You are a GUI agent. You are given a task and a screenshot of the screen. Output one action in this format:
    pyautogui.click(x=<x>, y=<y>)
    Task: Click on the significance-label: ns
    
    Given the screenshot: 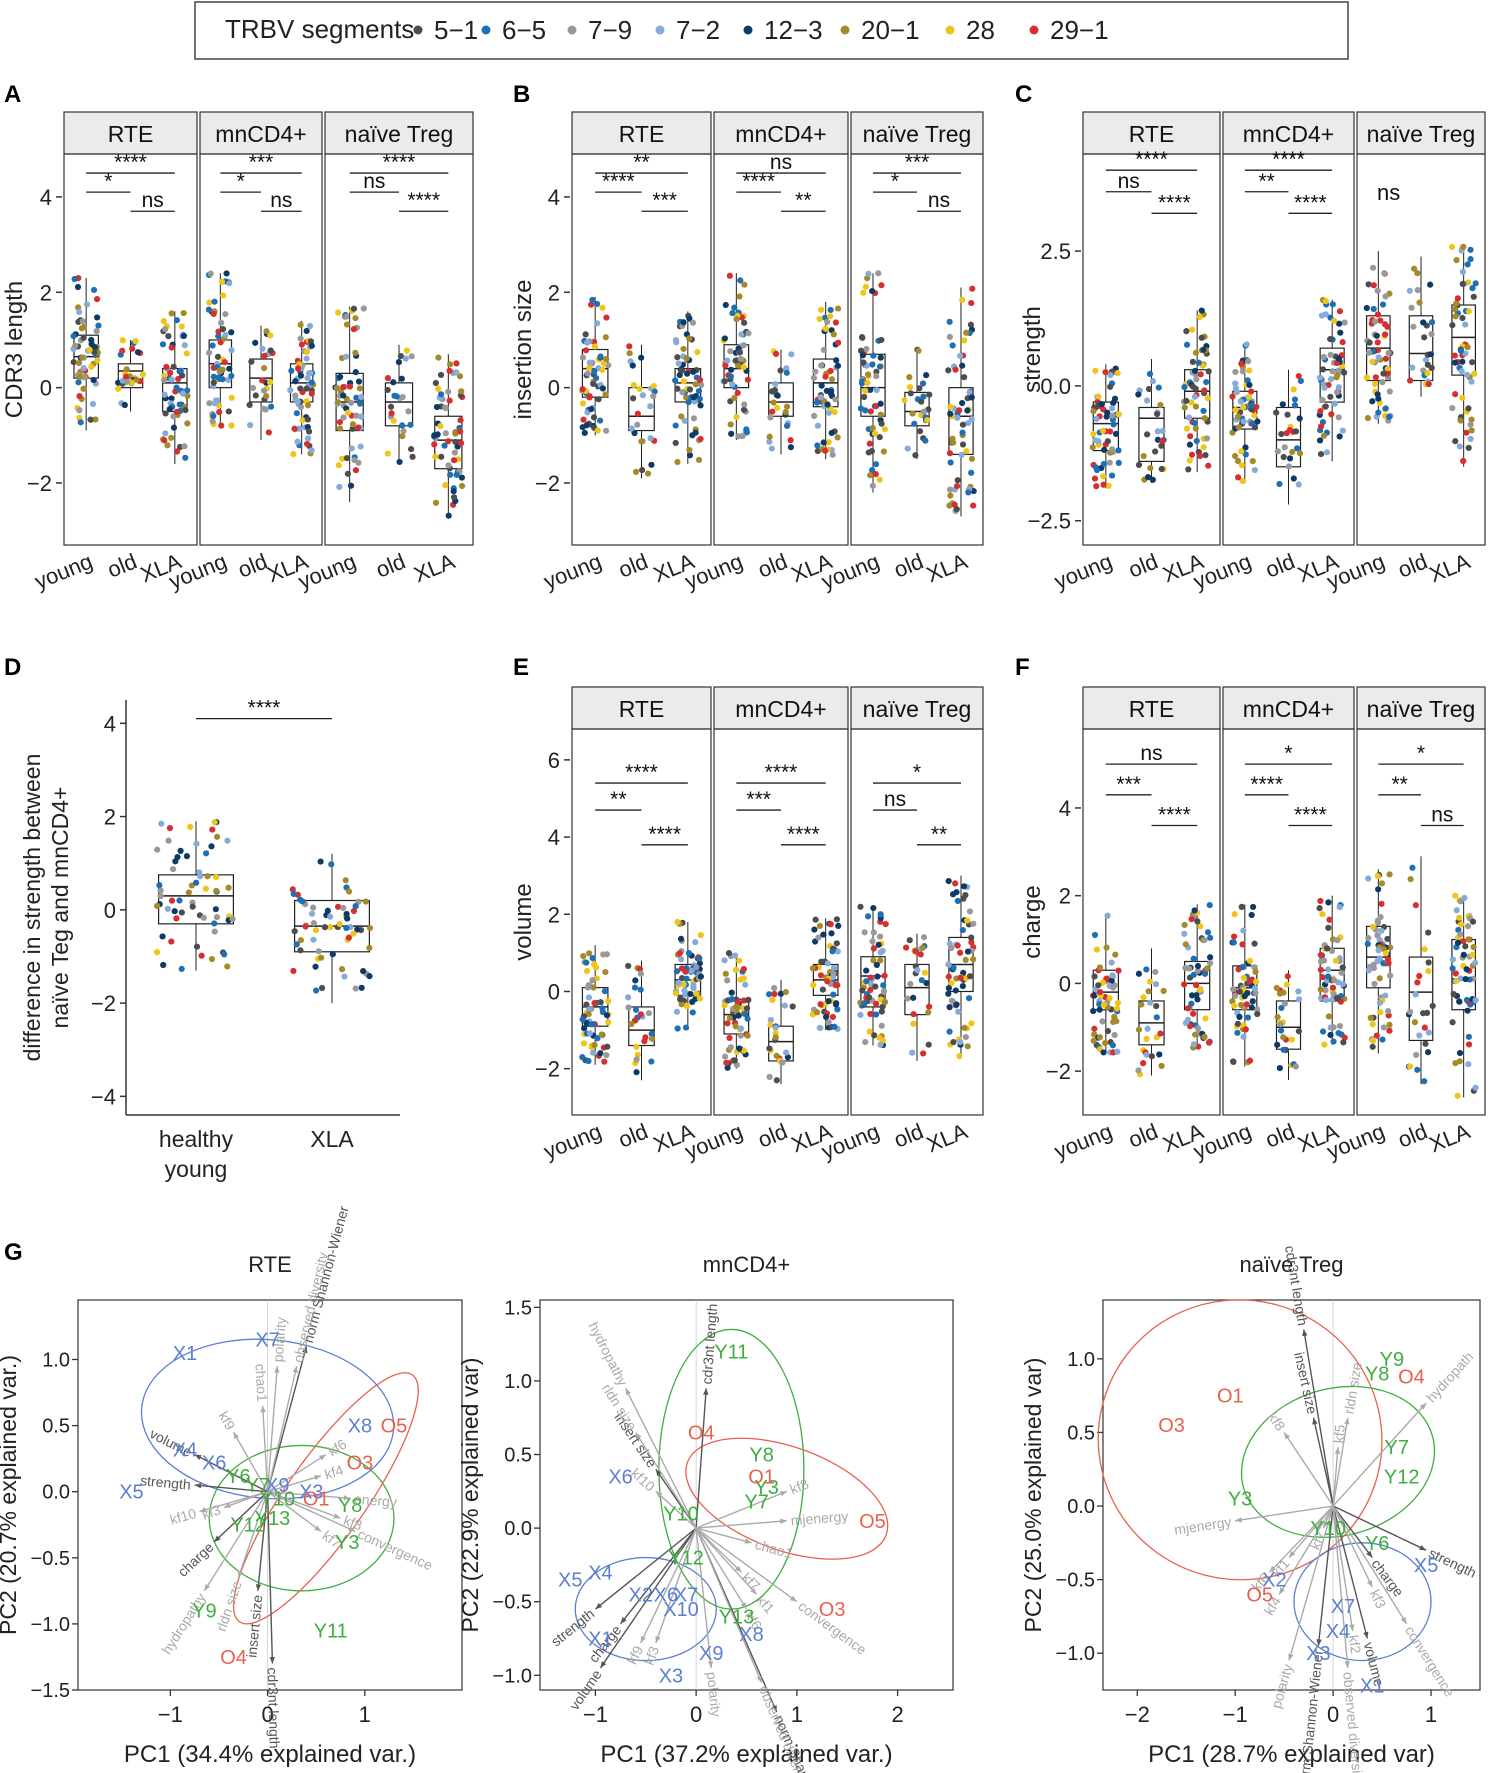 What is the action you would take?
    pyautogui.click(x=1129, y=181)
    